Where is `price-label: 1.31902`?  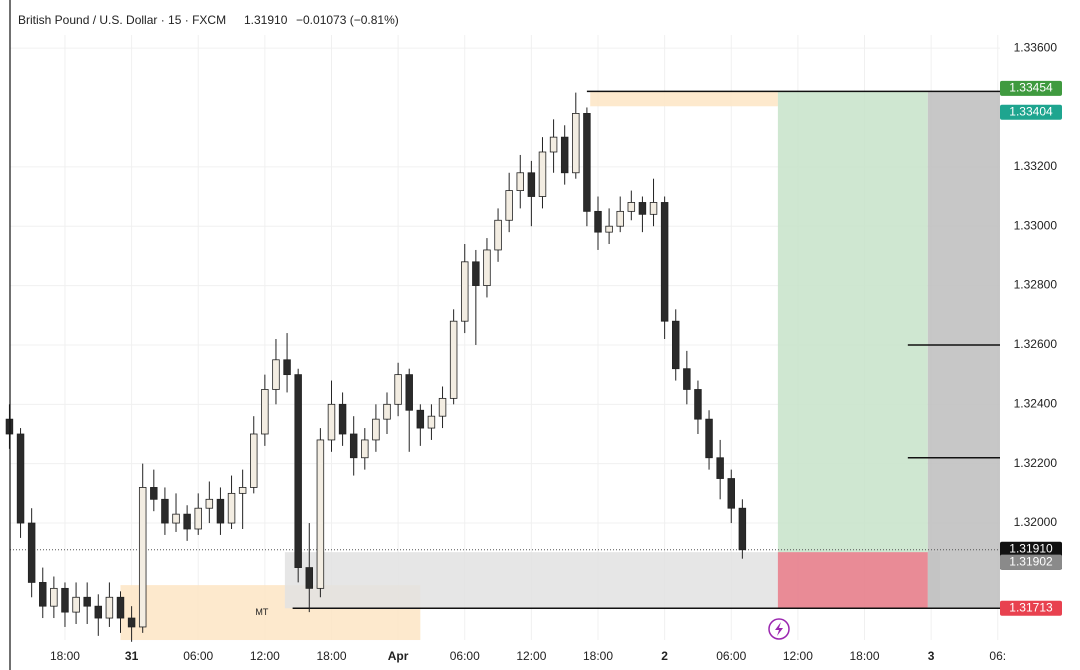 price-label: 1.31902 is located at coordinates (1031, 561).